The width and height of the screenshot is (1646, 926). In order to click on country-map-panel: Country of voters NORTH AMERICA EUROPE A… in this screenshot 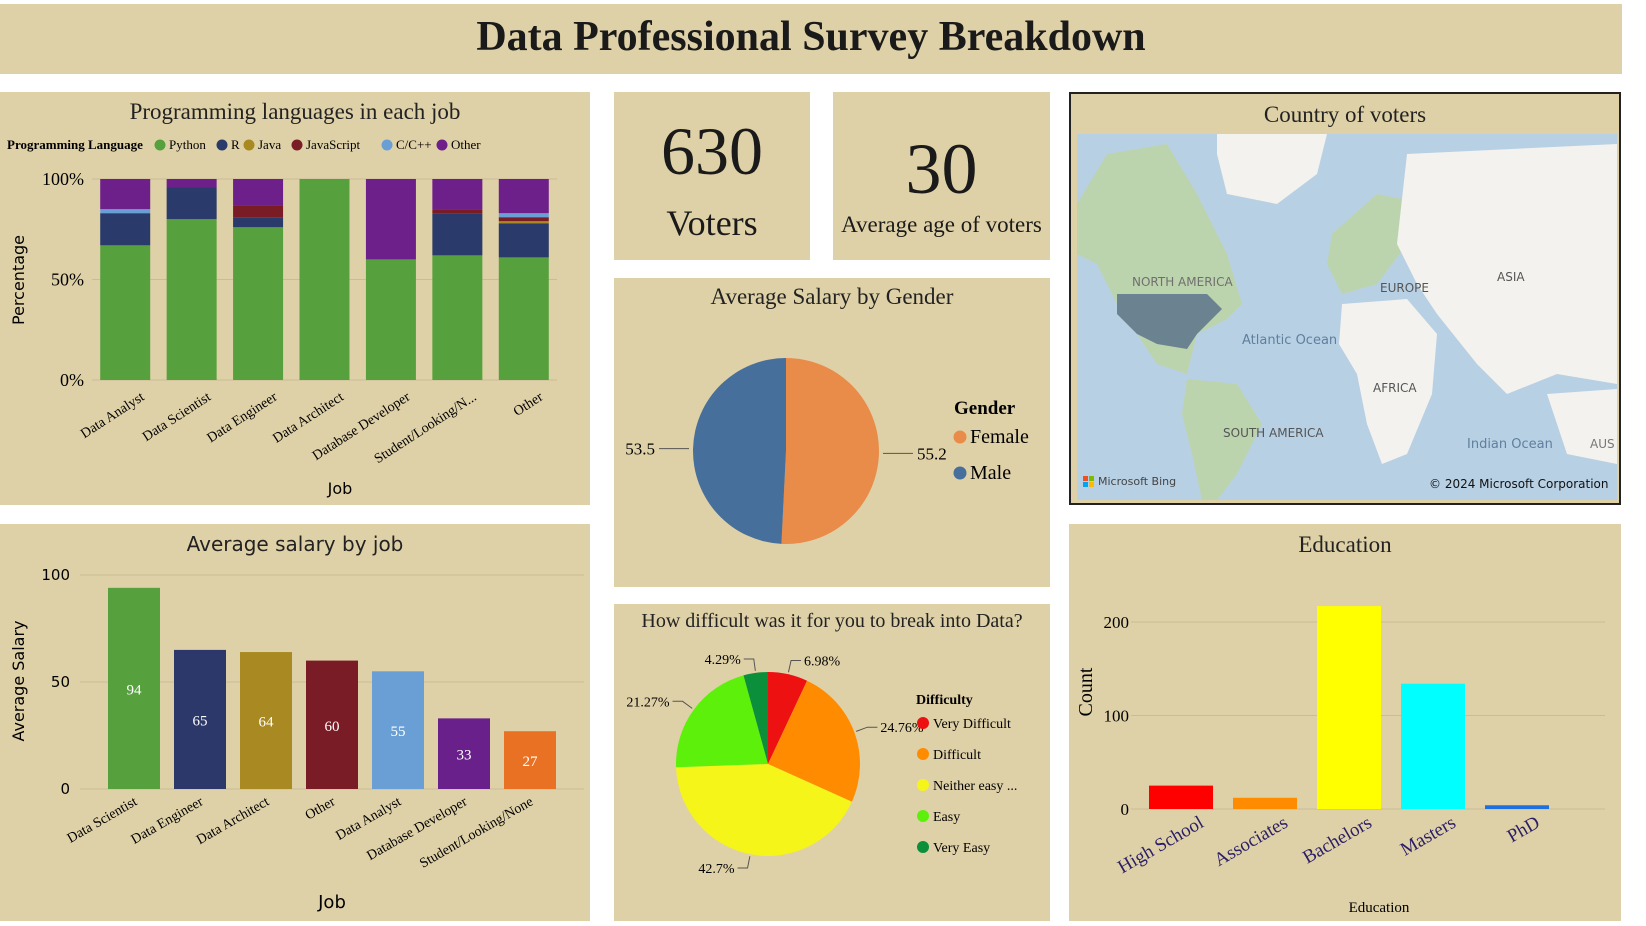, I will do `click(1345, 298)`.